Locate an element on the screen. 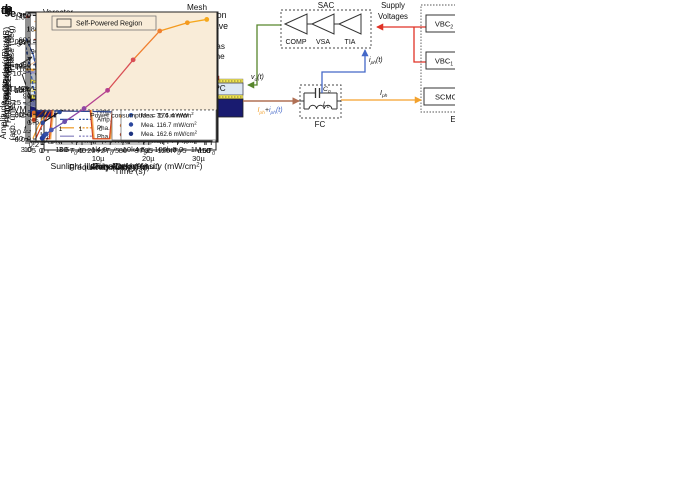 This screenshot has height=485, width=685. y-tick-label: 0.4 is located at coordinates (20, 90).